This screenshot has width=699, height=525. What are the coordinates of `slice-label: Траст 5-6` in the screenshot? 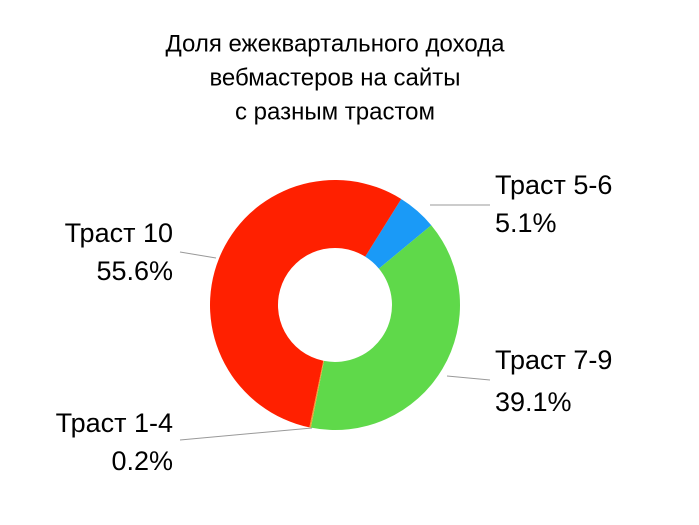 It's located at (553, 185).